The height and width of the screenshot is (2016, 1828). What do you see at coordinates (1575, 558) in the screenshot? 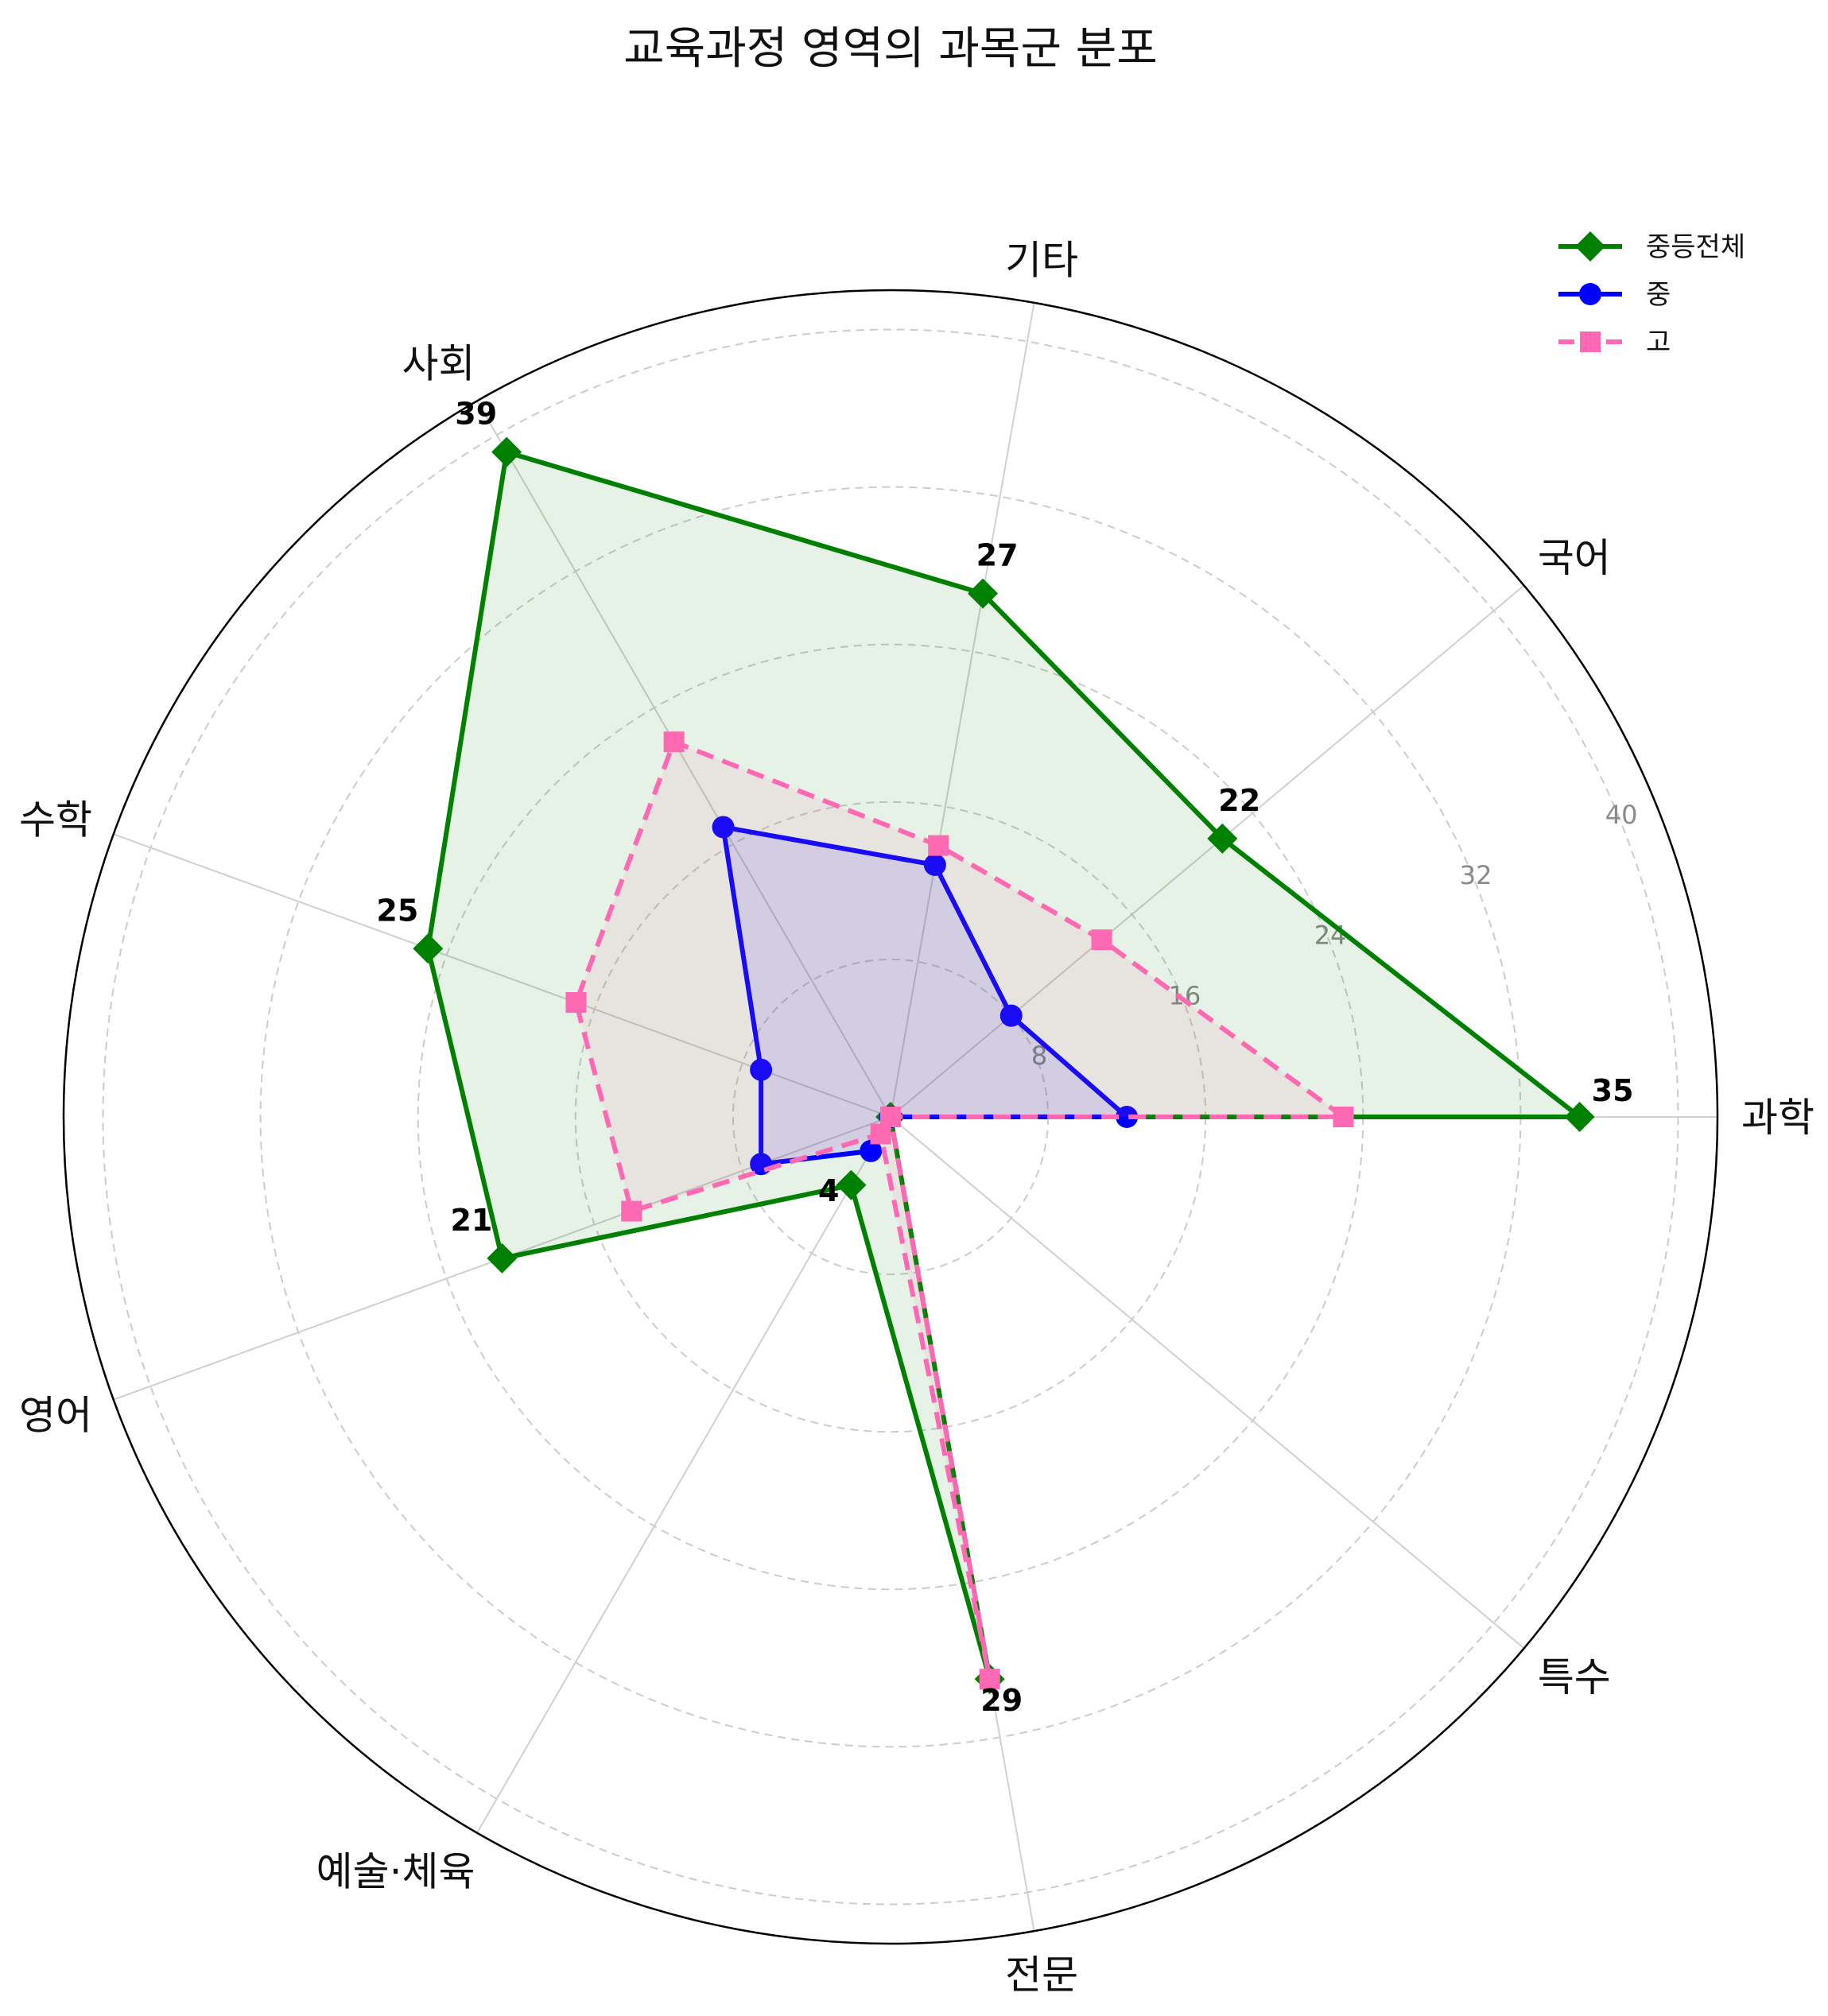
I see `category-label: 국어` at bounding box center [1575, 558].